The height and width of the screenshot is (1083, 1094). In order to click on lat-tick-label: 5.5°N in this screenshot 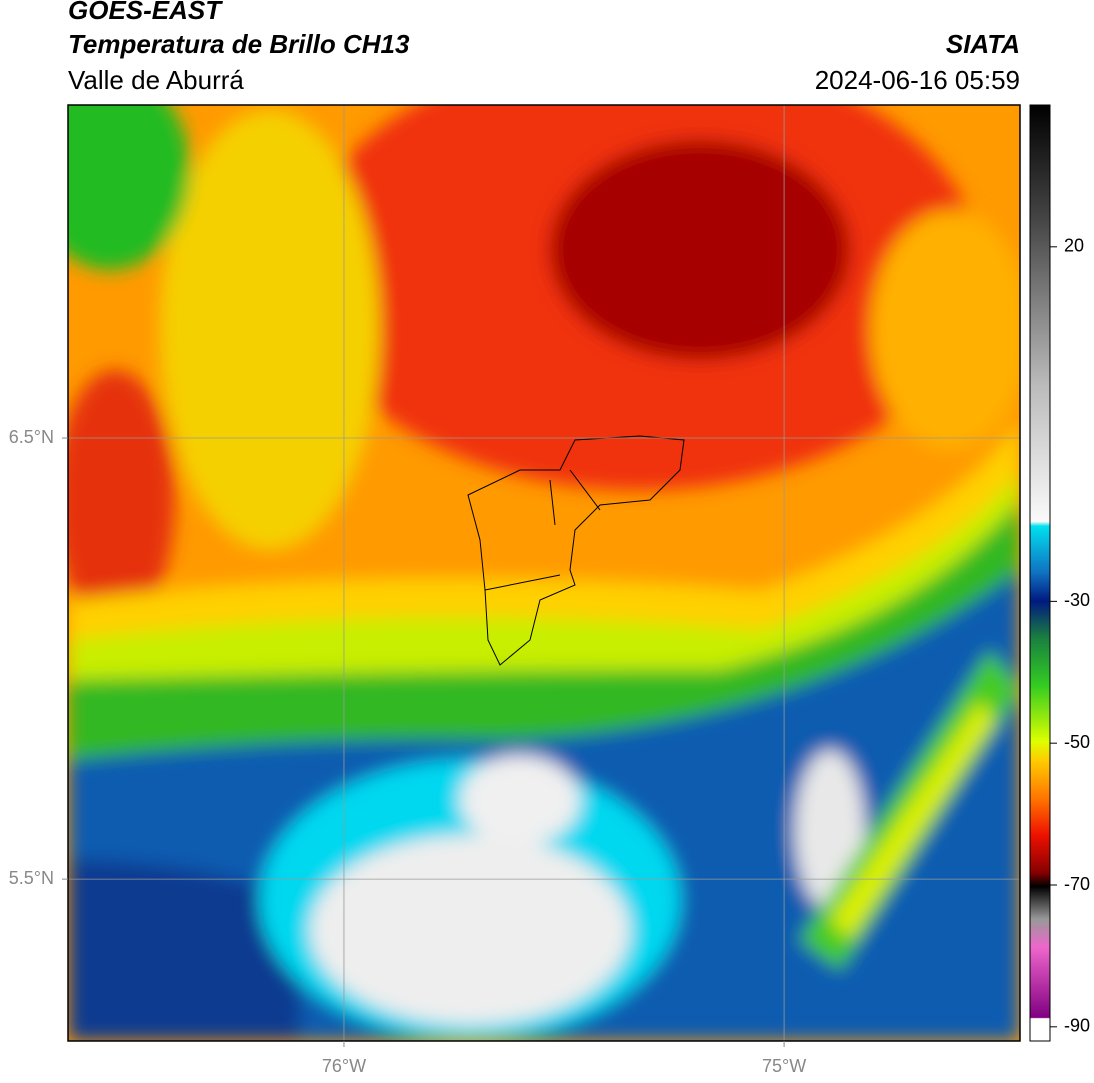, I will do `click(31, 878)`.